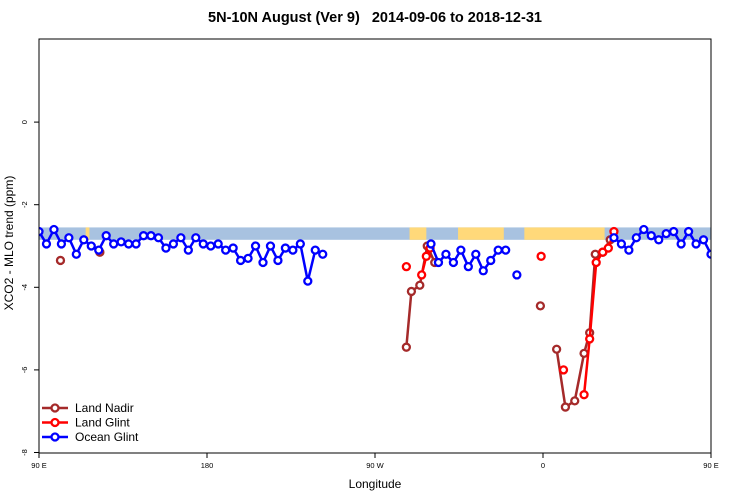  I want to click on land-nadir-line, so click(583, 324).